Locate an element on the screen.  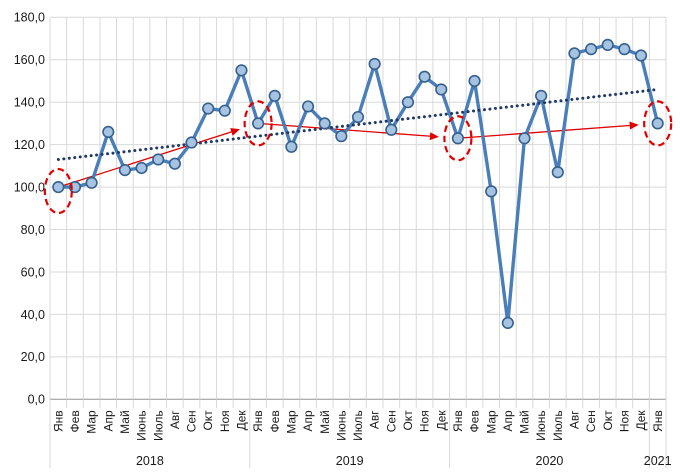
y-tick-label: 20,0 is located at coordinates (33, 357).